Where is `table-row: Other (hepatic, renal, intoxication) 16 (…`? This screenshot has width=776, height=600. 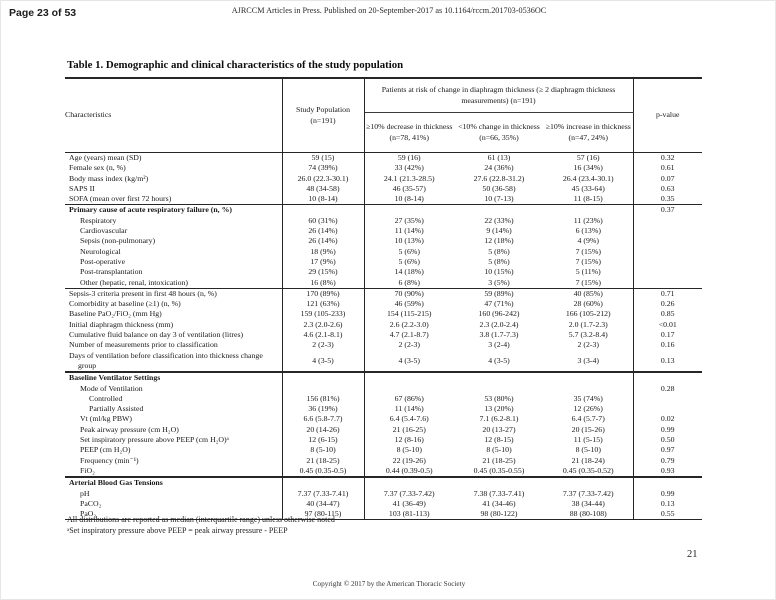 table-row: Other (hepatic, renal, intoxication) 16 (… is located at coordinates (383, 283).